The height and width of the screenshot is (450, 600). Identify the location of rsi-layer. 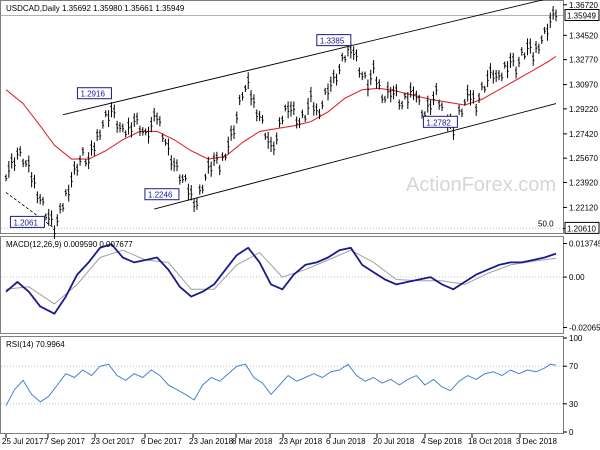
(281, 384).